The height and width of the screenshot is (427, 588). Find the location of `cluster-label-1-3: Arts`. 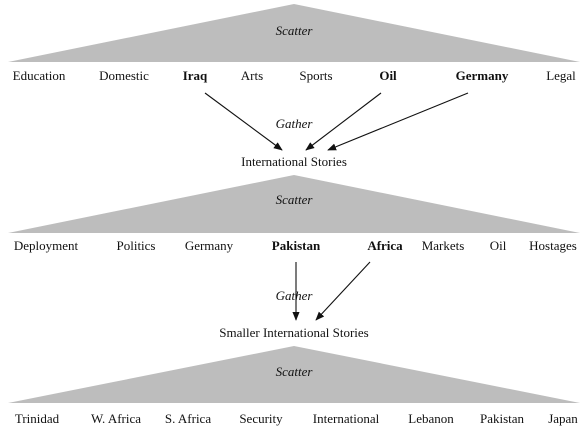

cluster-label-1-3: Arts is located at coordinates (252, 75).